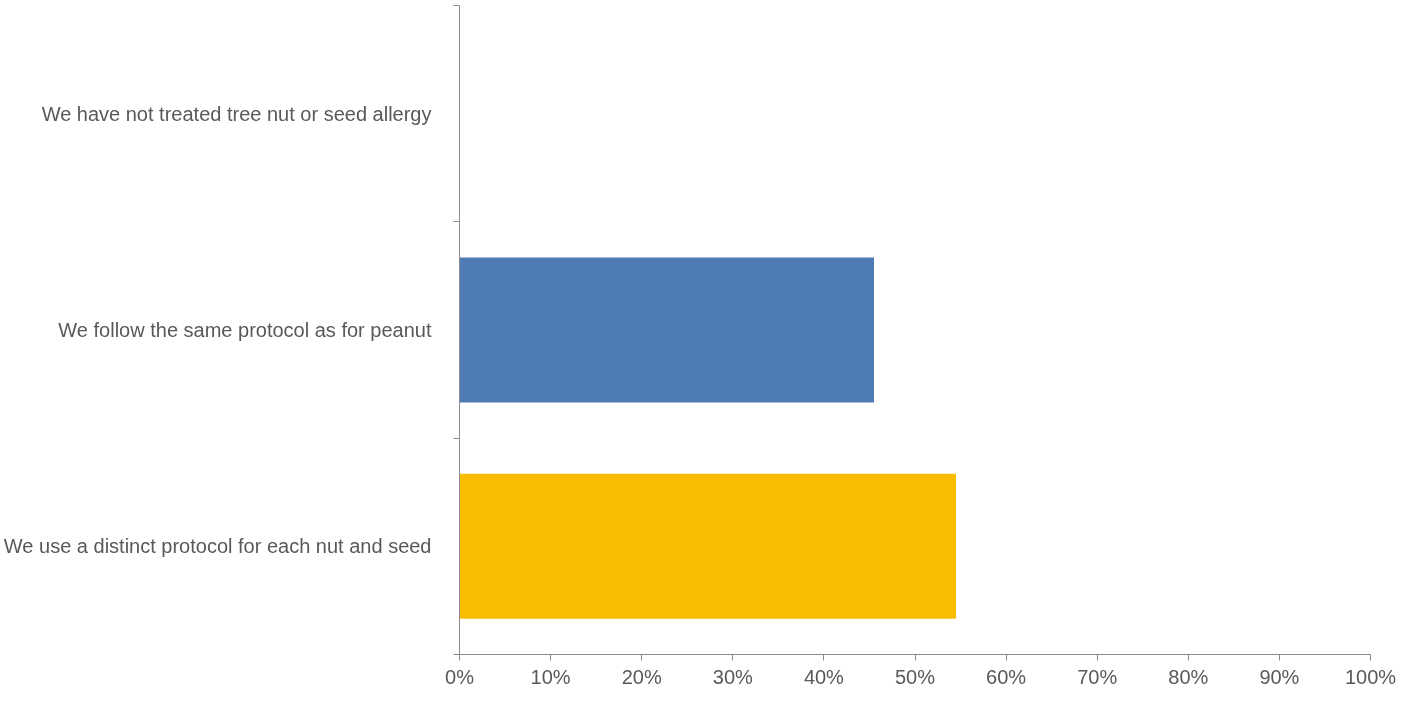  What do you see at coordinates (824, 676) in the screenshot?
I see `x-tick-label: 40%` at bounding box center [824, 676].